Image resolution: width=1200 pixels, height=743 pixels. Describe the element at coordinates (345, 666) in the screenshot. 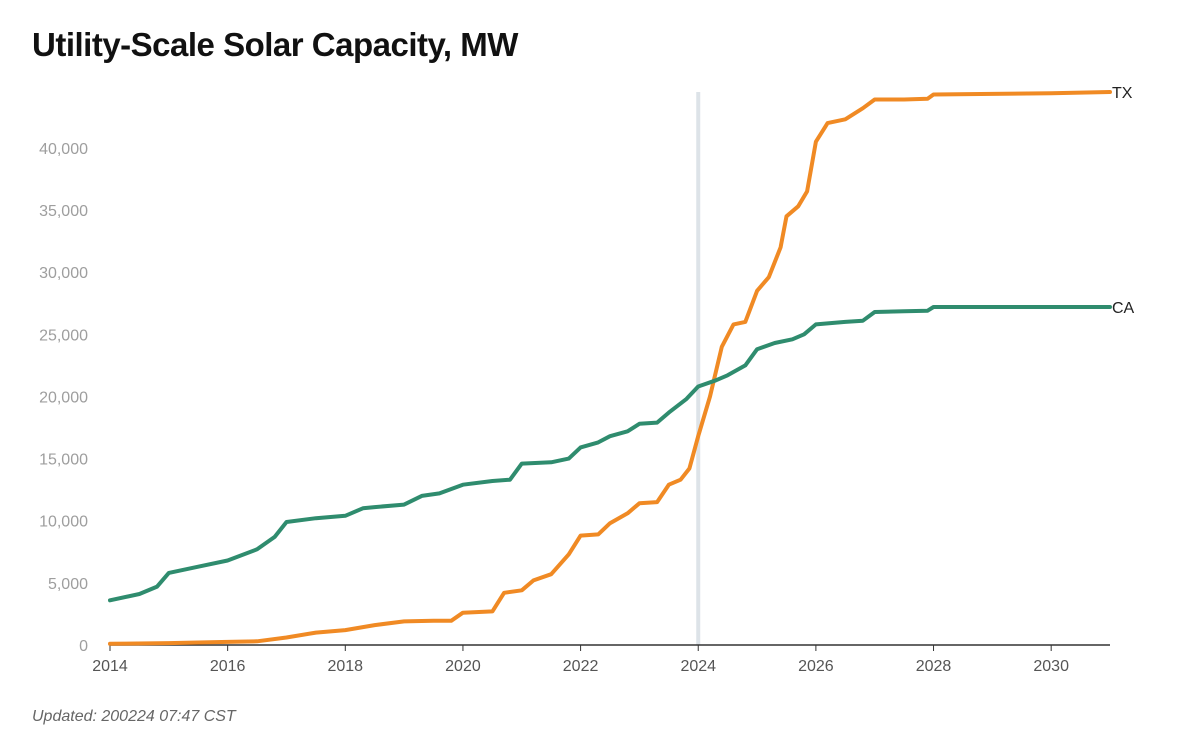

I see `x-tick-label: 2018` at that location.